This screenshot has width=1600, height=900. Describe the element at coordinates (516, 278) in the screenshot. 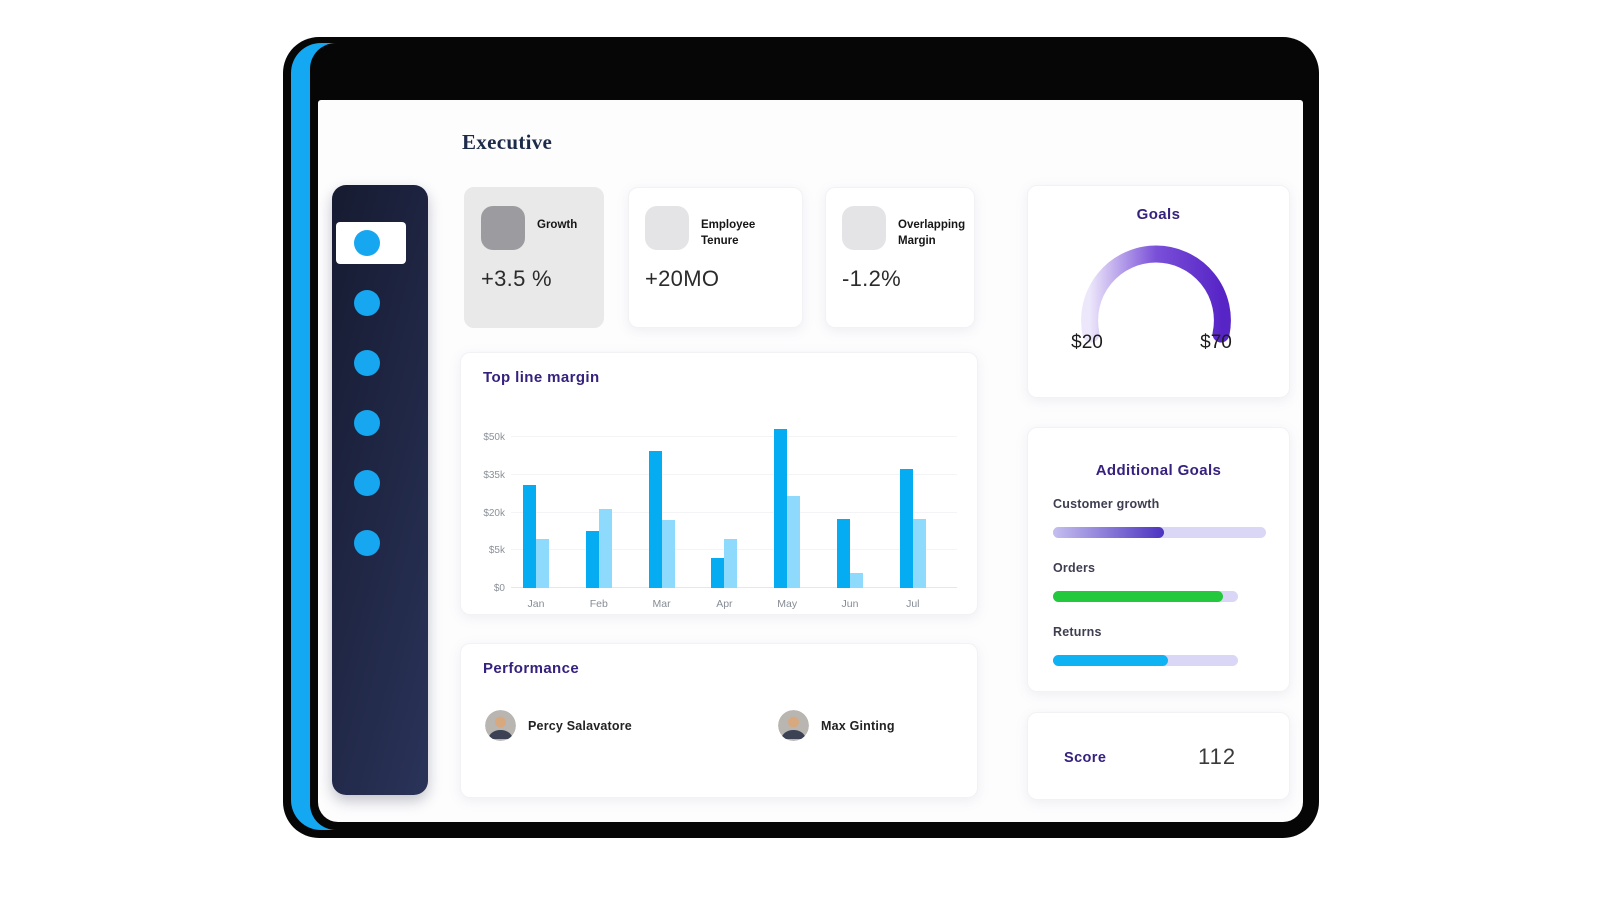

I see `kpi-value: +3.5 %` at that location.